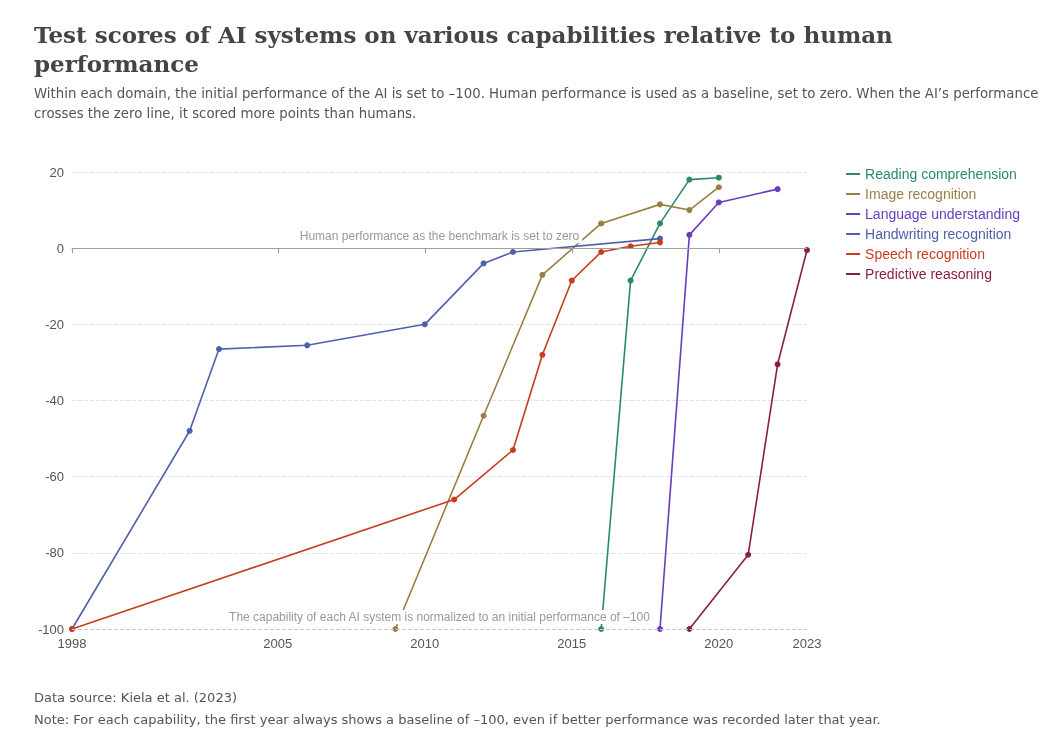 The image size is (1055, 756). What do you see at coordinates (56, 172) in the screenshot?
I see `y-tick-label: 20` at bounding box center [56, 172].